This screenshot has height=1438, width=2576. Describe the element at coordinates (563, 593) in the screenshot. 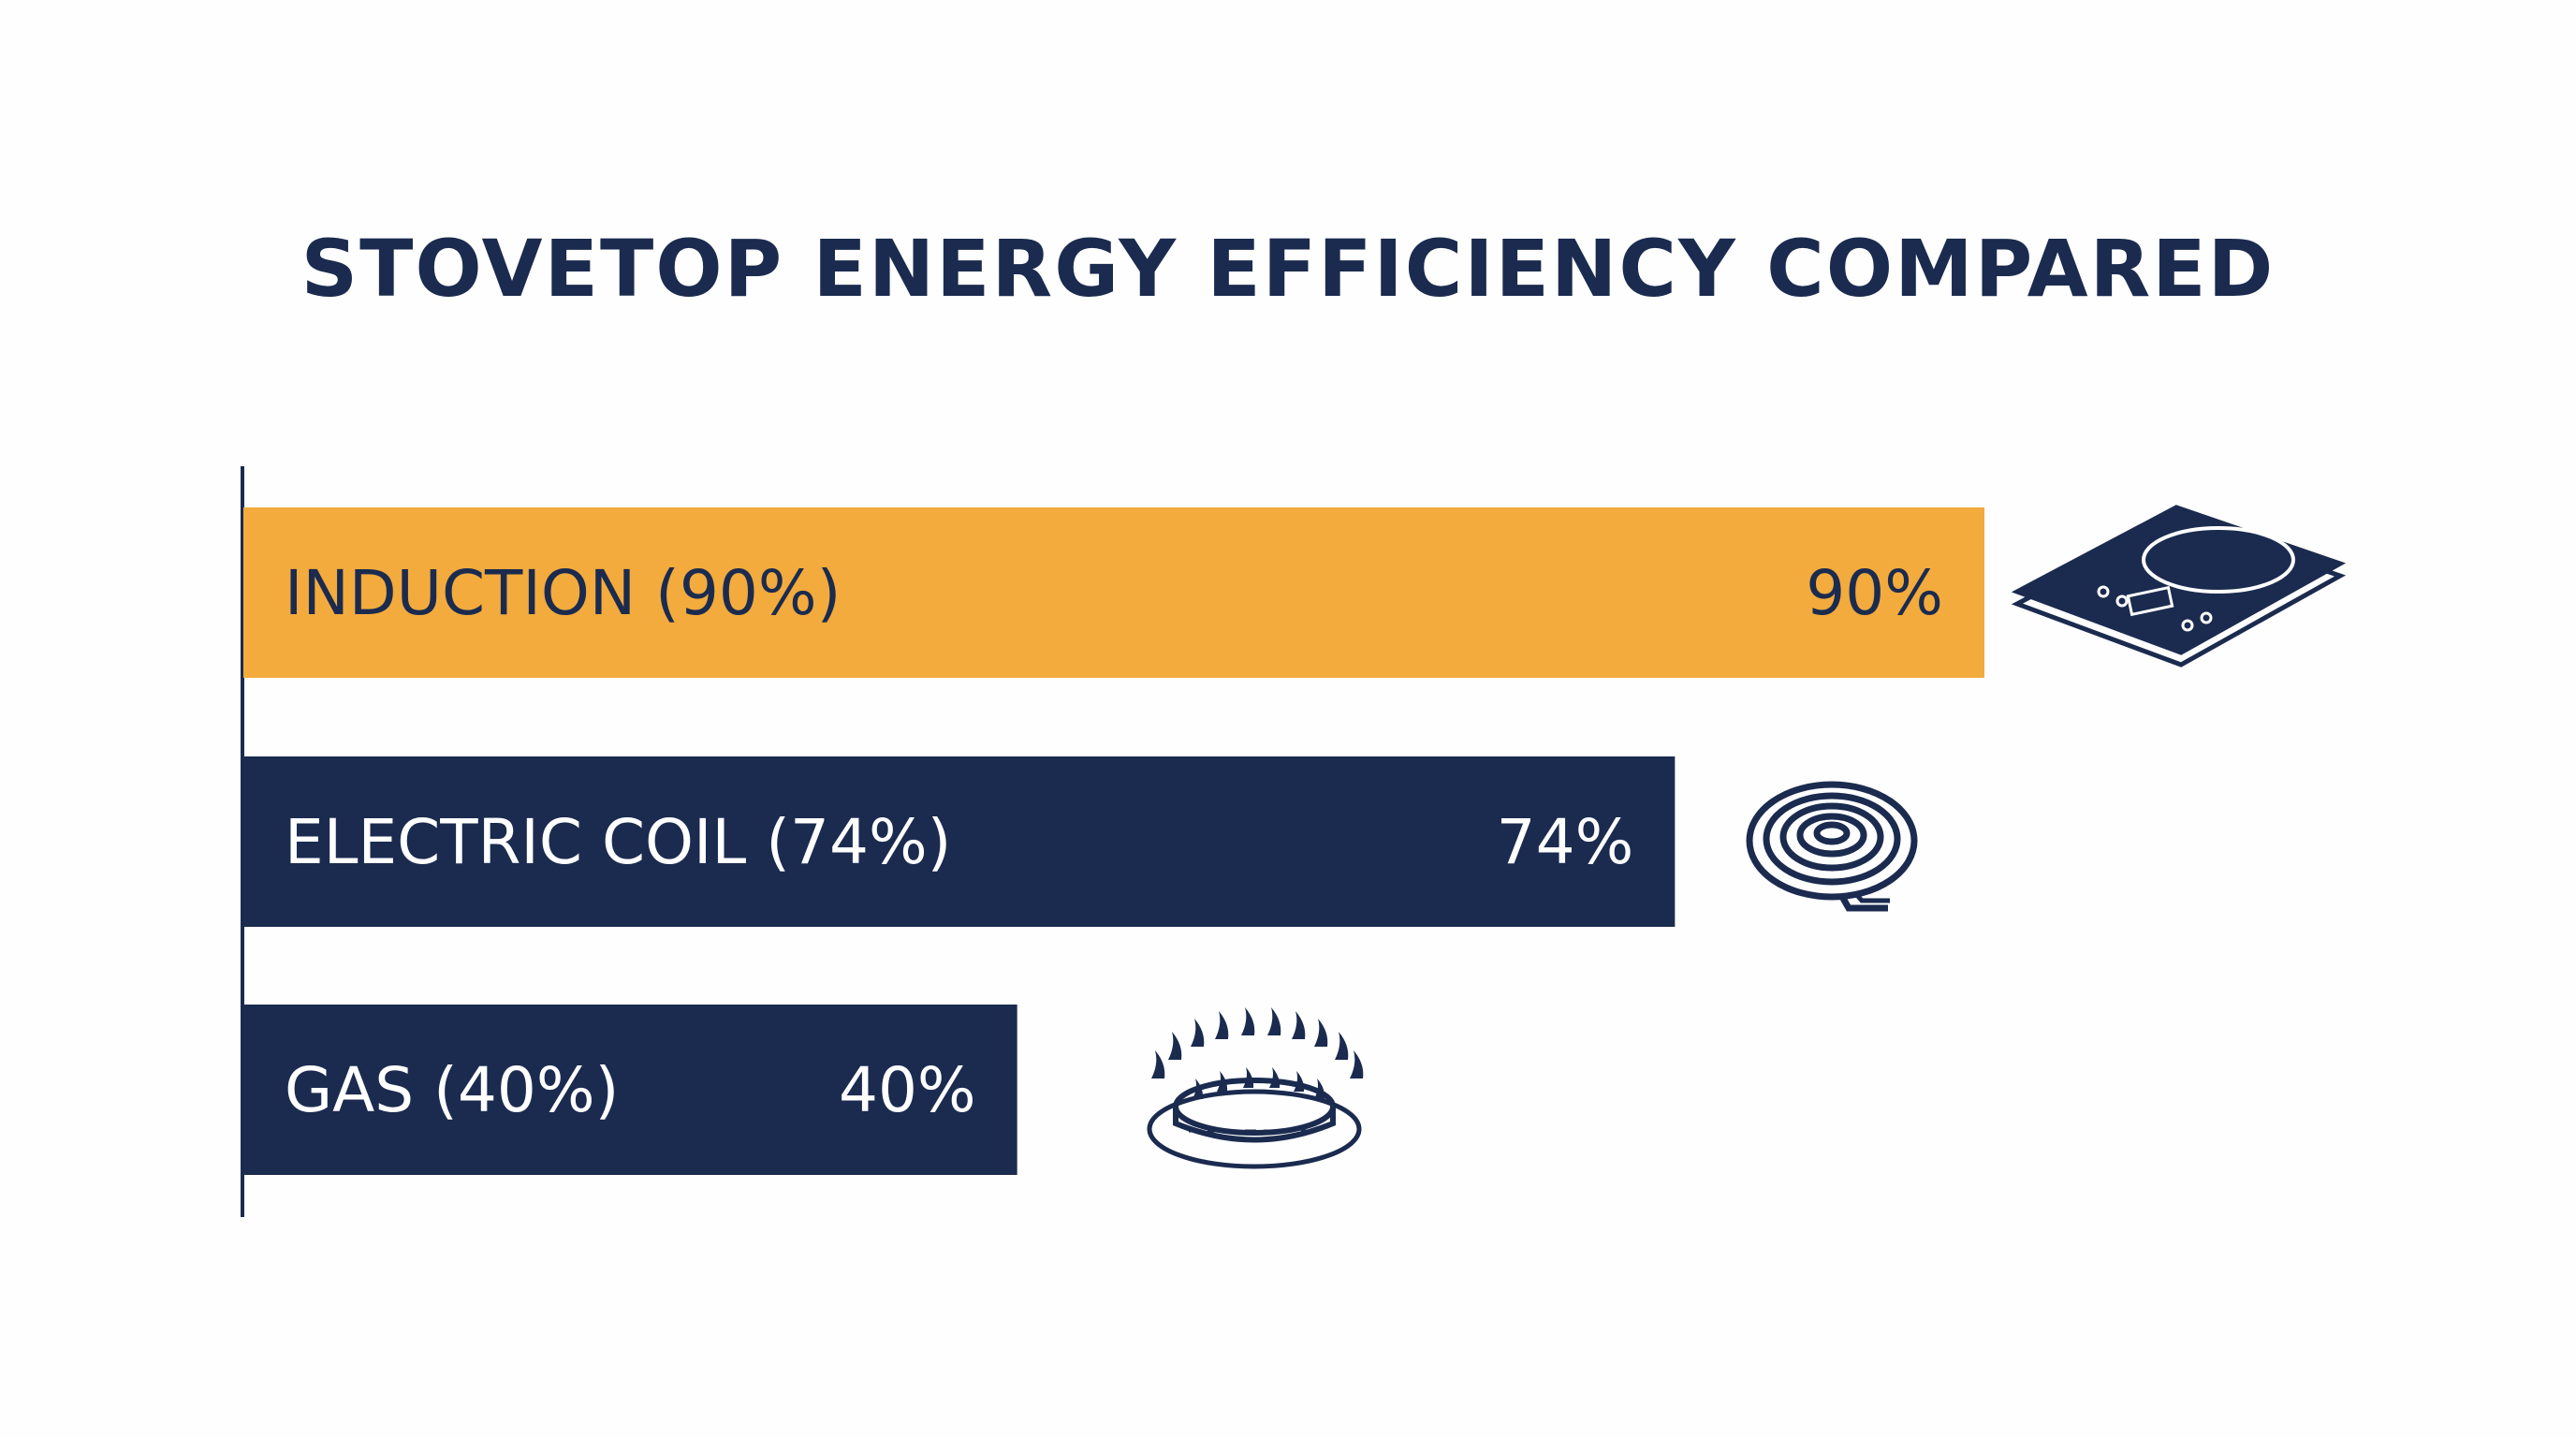

I see `bar-category-label-0: INDUCTION (90%)` at that location.